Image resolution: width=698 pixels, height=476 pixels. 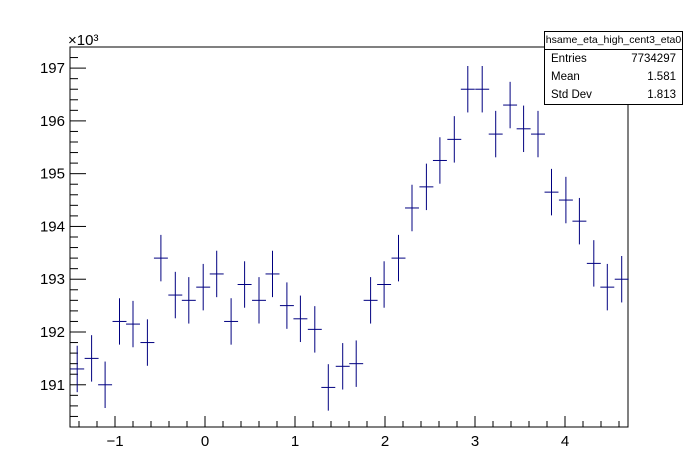 I want to click on x-tick-label: 4, so click(x=565, y=441).